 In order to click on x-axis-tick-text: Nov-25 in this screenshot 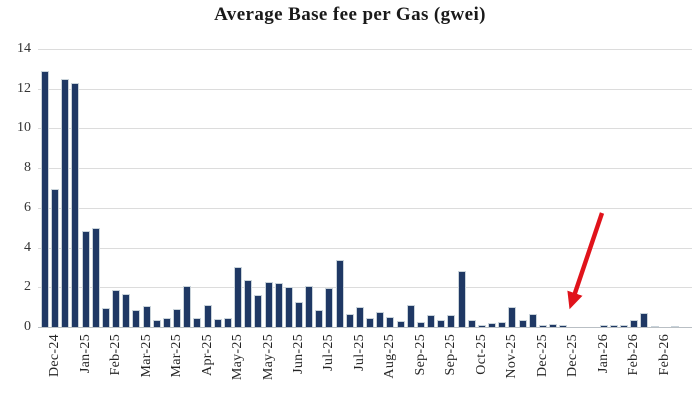, I will do `click(512, 356)`.